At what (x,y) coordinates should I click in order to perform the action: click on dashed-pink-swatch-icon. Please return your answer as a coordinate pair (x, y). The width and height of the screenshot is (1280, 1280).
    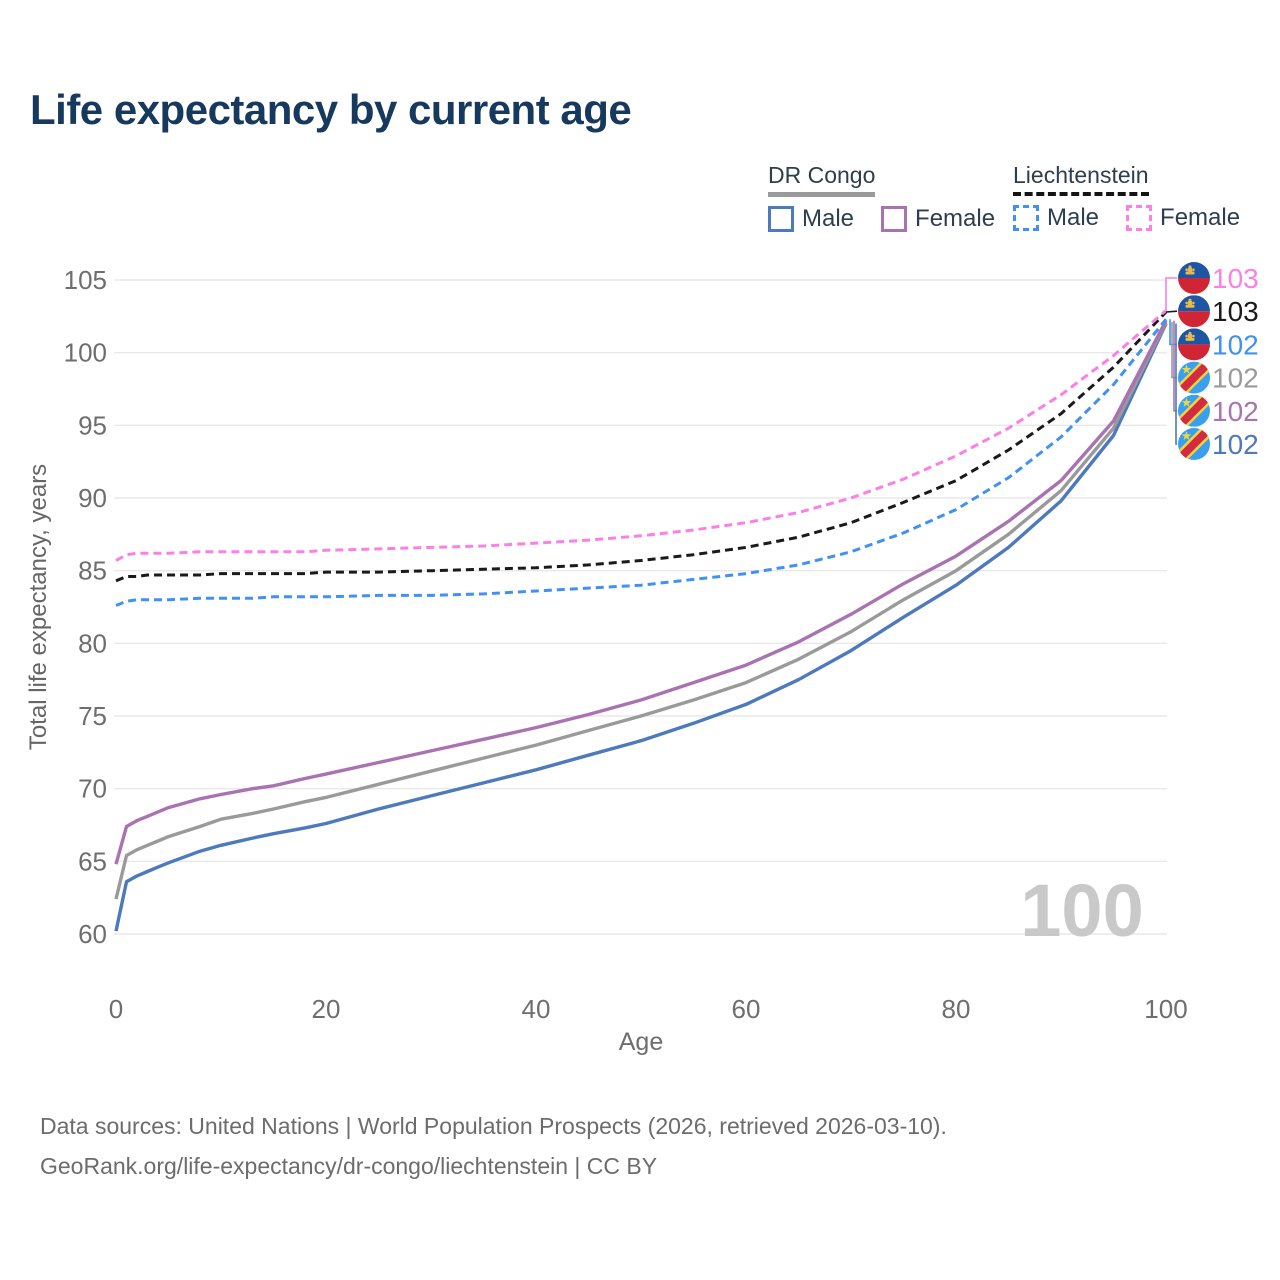
    Looking at the image, I should click on (1139, 218).